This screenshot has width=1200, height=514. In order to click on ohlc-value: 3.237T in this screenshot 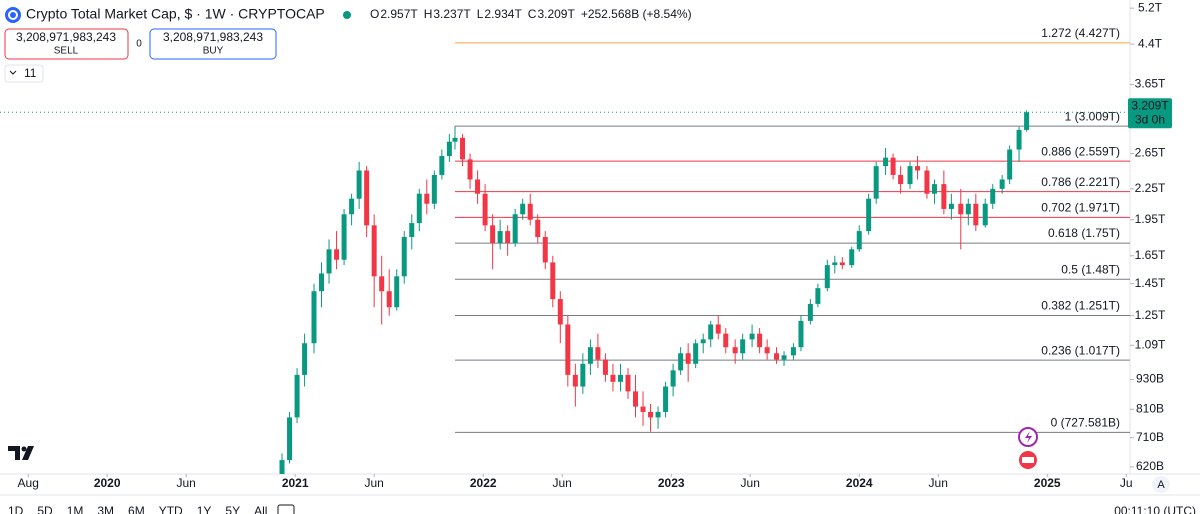, I will do `click(452, 14)`.